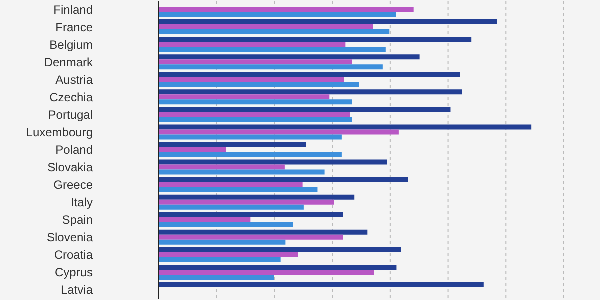 Image resolution: width=600 pixels, height=300 pixels. Describe the element at coordinates (71, 167) in the screenshot. I see `y-tick-label: Slovakia` at that location.